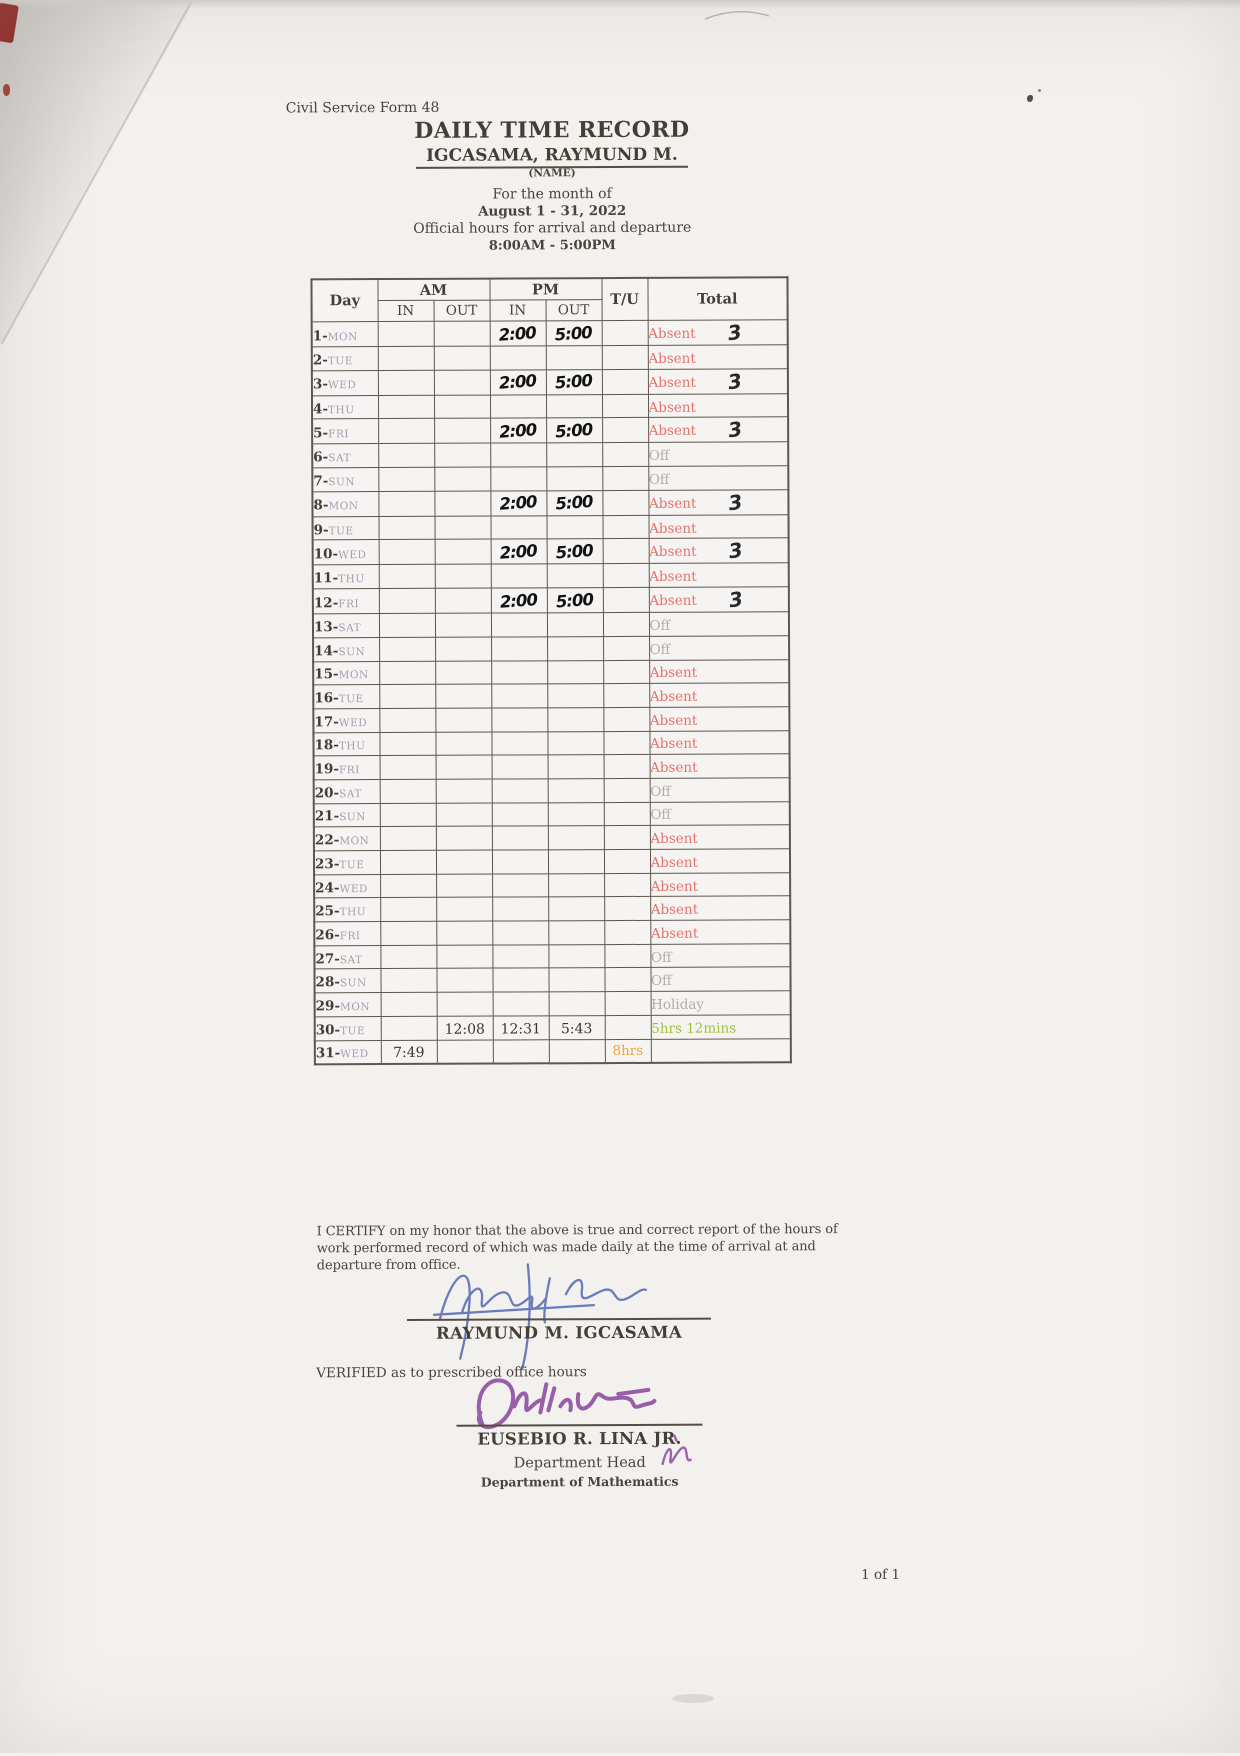 This screenshot has width=1240, height=1756. Describe the element at coordinates (721, 1050) in the screenshot. I see `total-cell` at that location.